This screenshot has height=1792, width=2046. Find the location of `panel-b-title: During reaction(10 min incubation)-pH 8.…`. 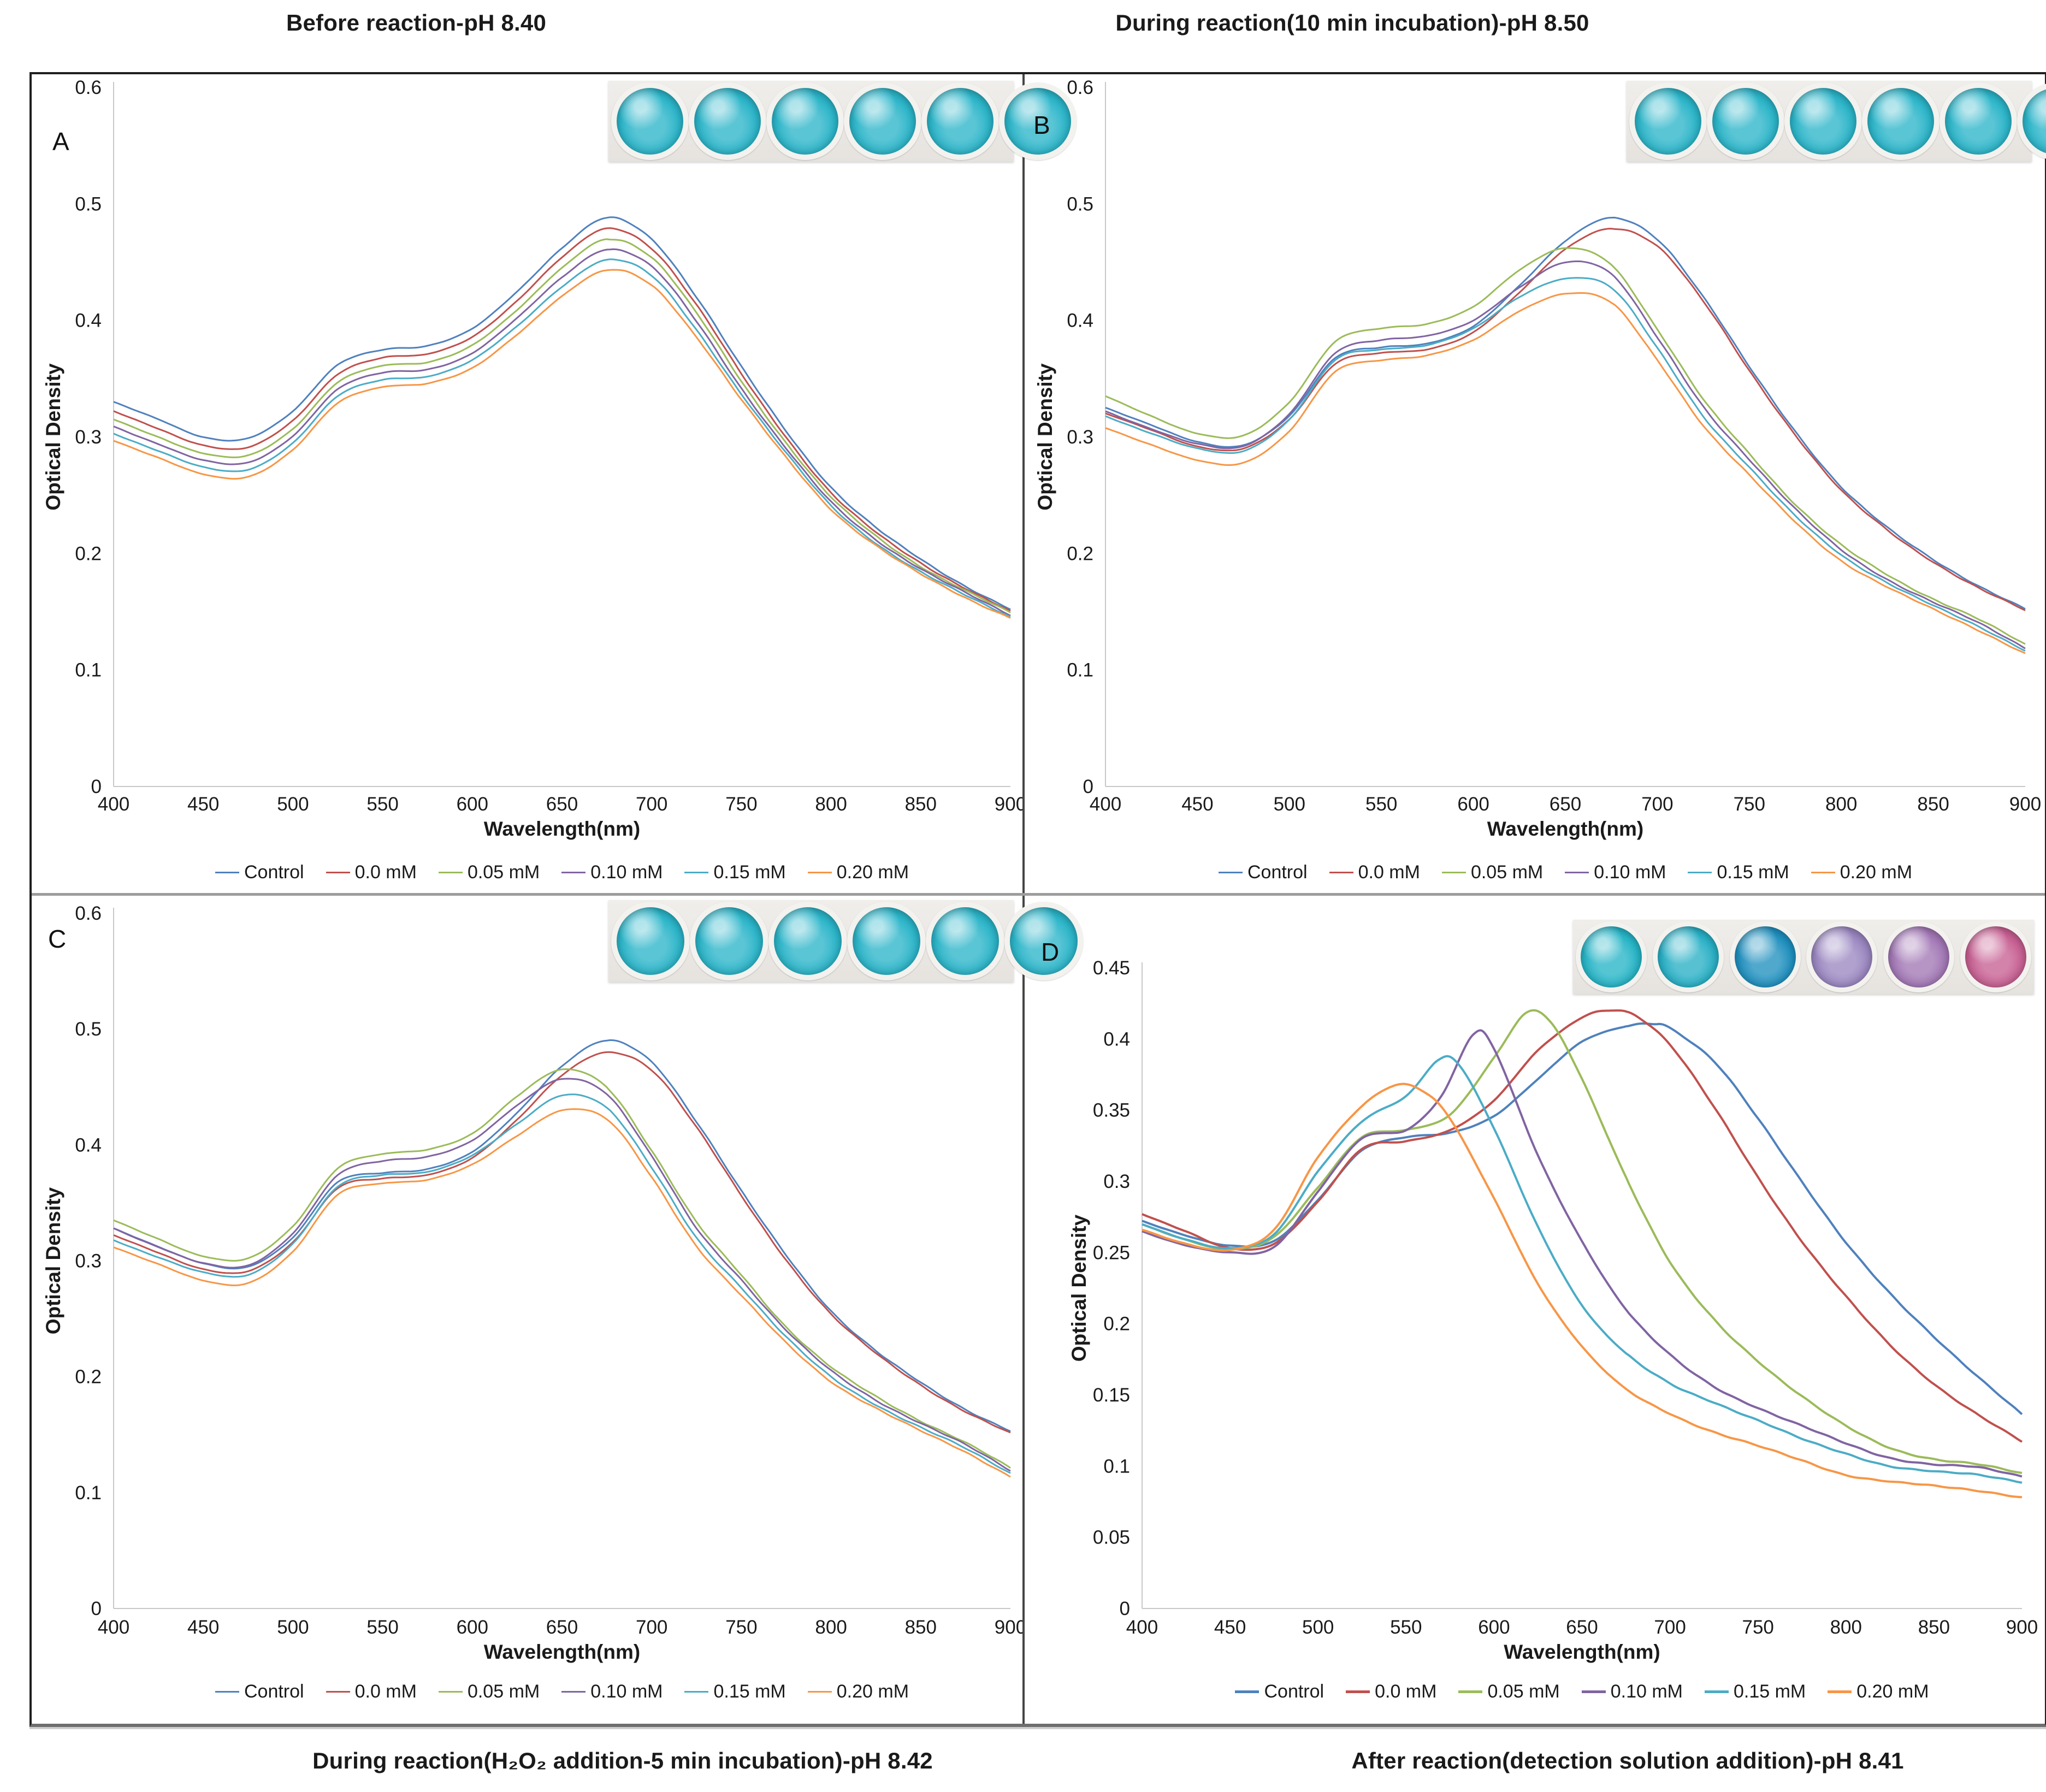

panel-b-title: During reaction(10 min incubation)-pH 8.… is located at coordinates (1352, 23).